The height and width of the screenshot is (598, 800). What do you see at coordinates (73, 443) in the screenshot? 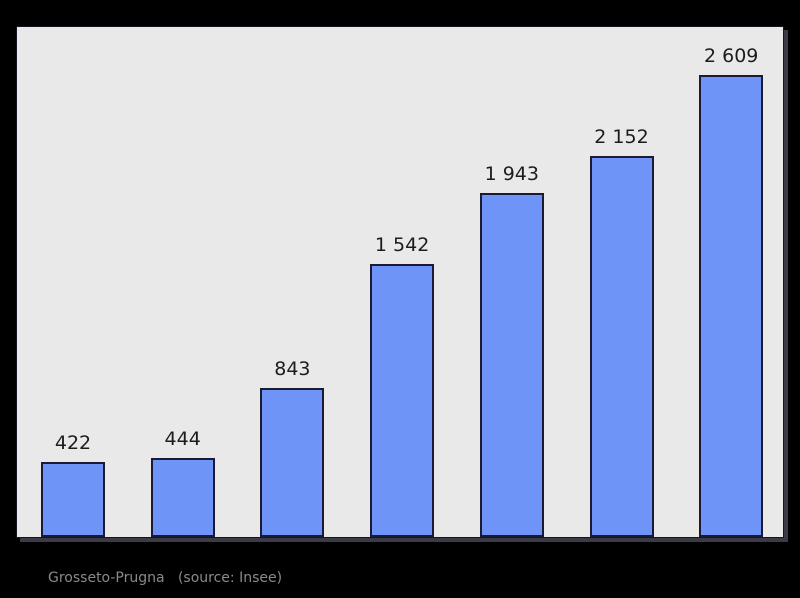
I see `bar-value-label: 422` at bounding box center [73, 443].